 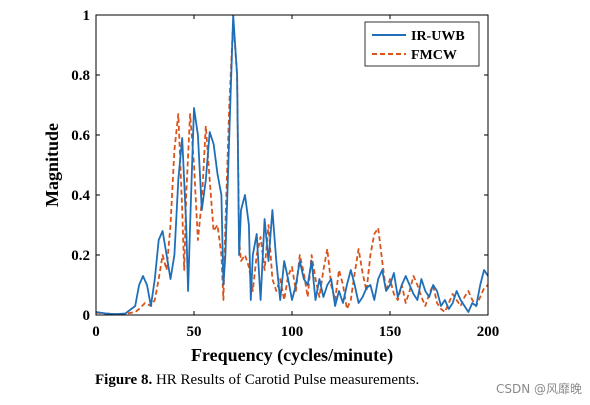 What do you see at coordinates (438, 36) in the screenshot?
I see `legend-label: IR-UWB` at bounding box center [438, 36].